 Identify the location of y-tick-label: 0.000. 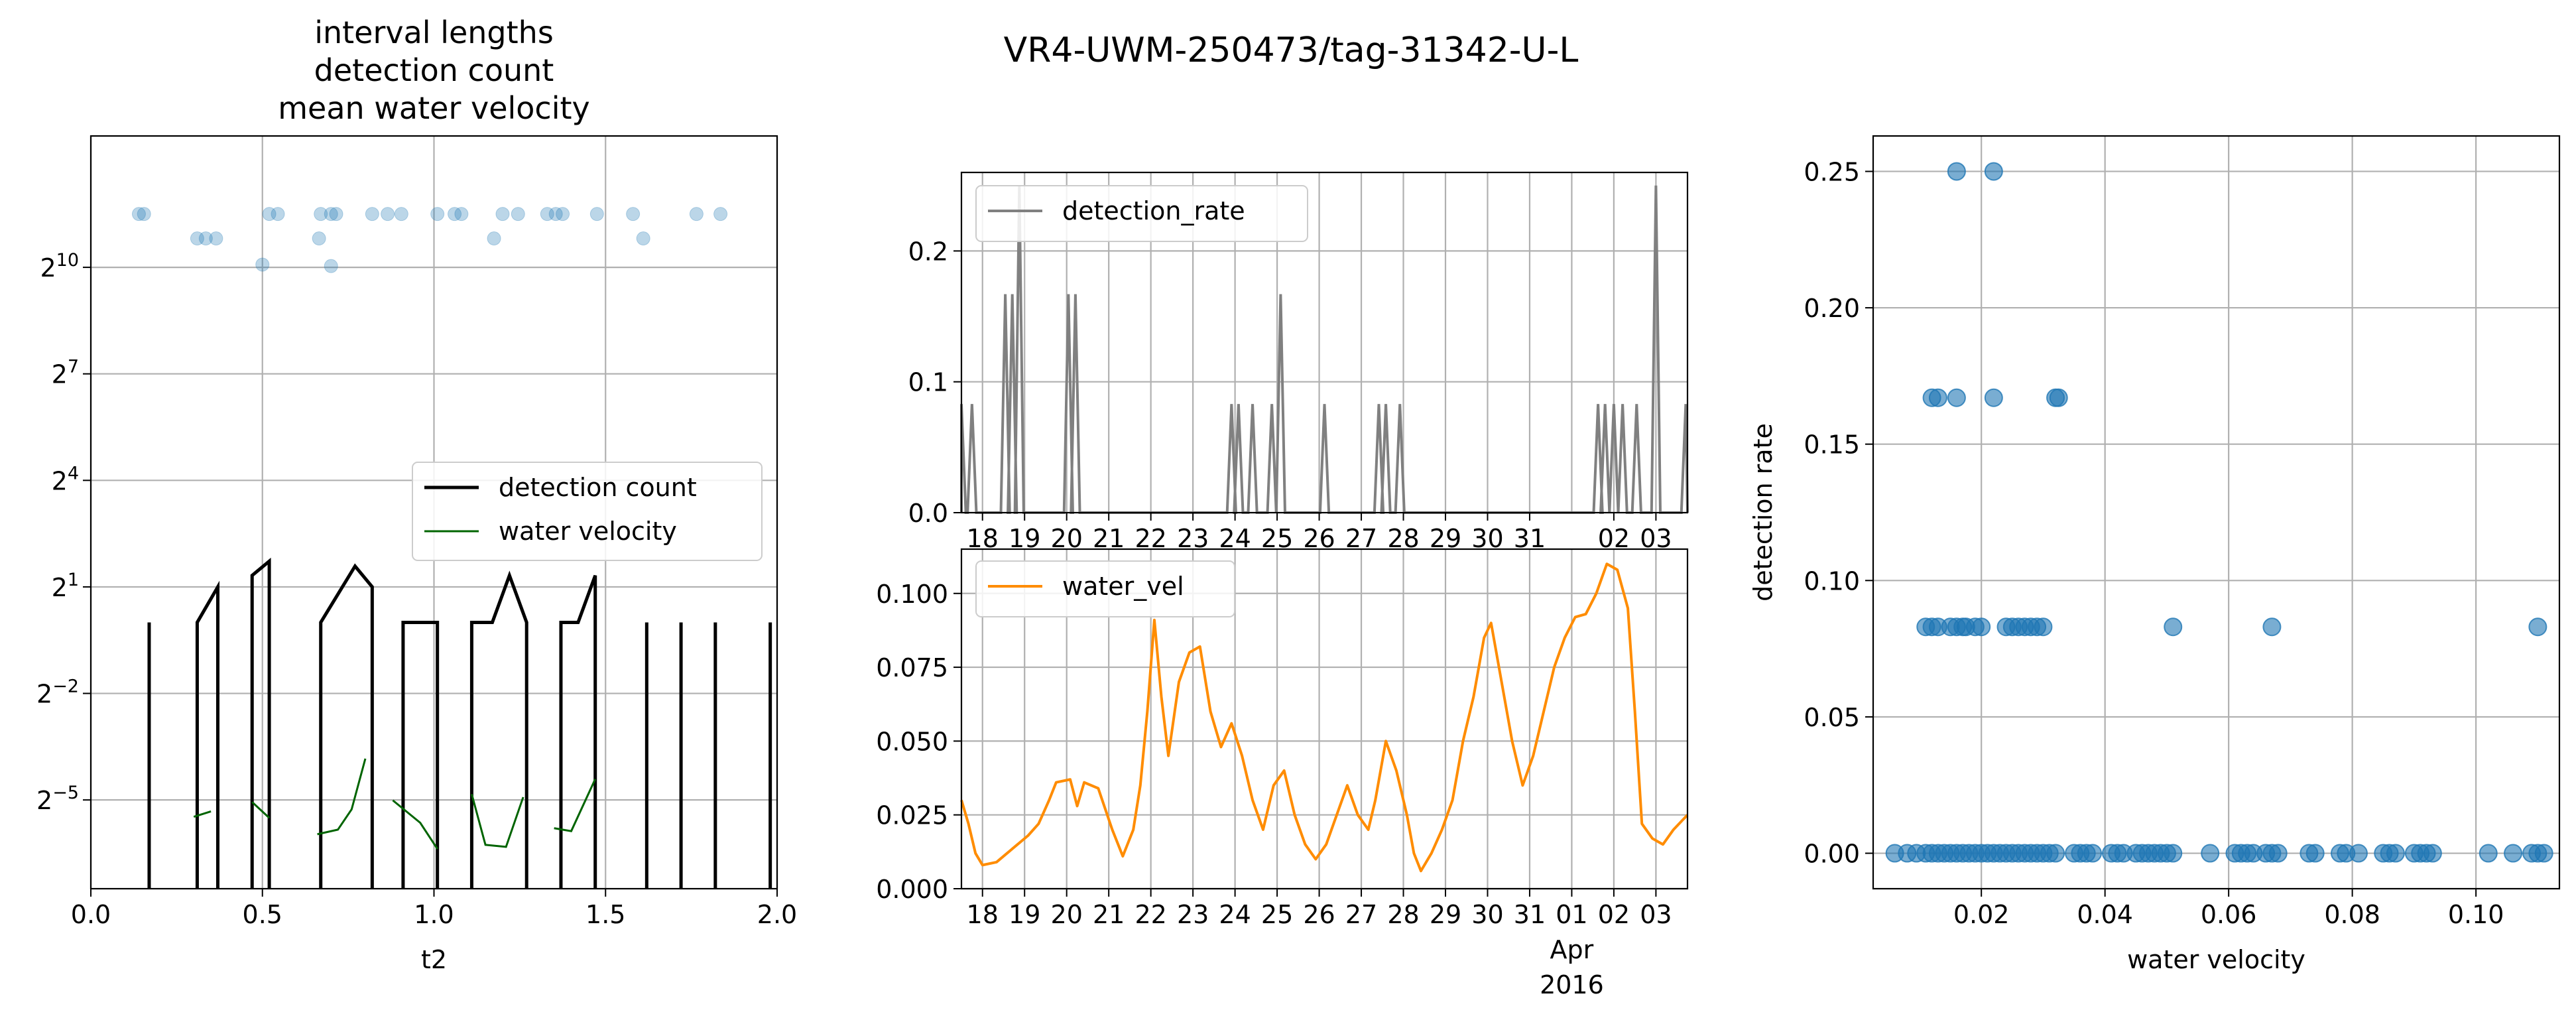
(912, 889).